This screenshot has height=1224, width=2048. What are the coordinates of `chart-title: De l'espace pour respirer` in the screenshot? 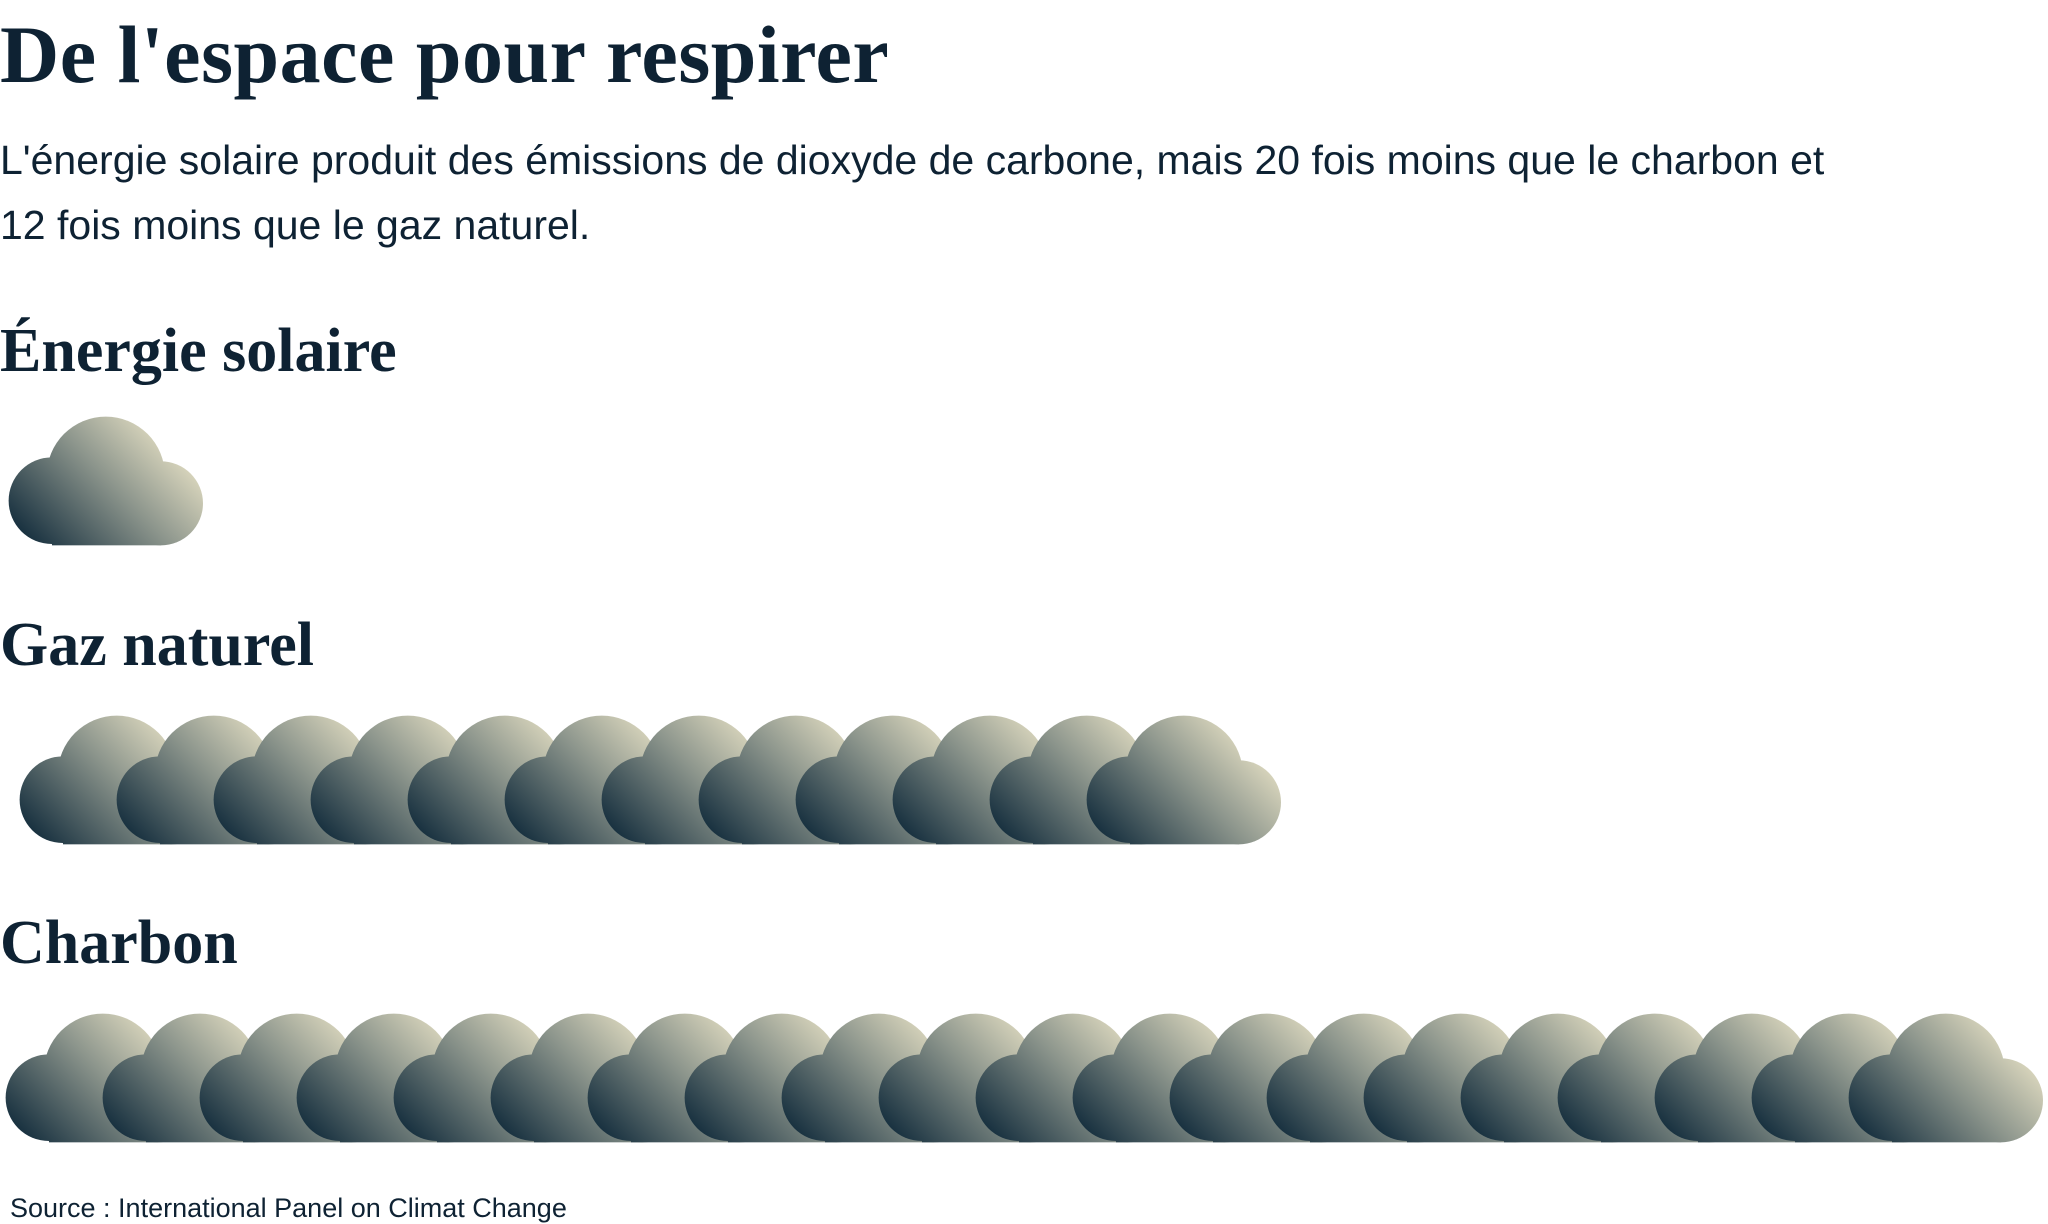 It's located at (445, 54).